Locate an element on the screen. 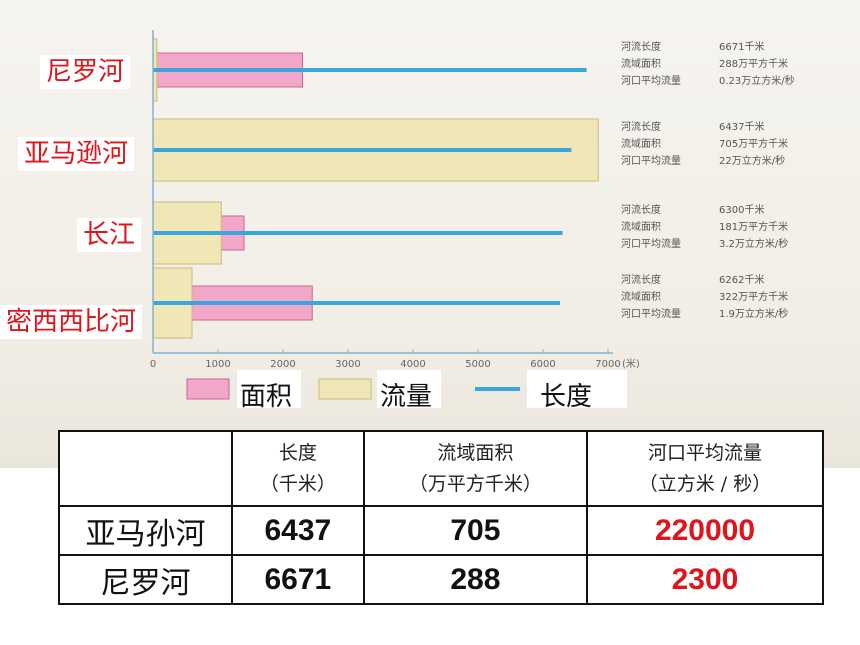 This screenshot has width=860, height=645. header-length-title: 长度 is located at coordinates (297, 453).